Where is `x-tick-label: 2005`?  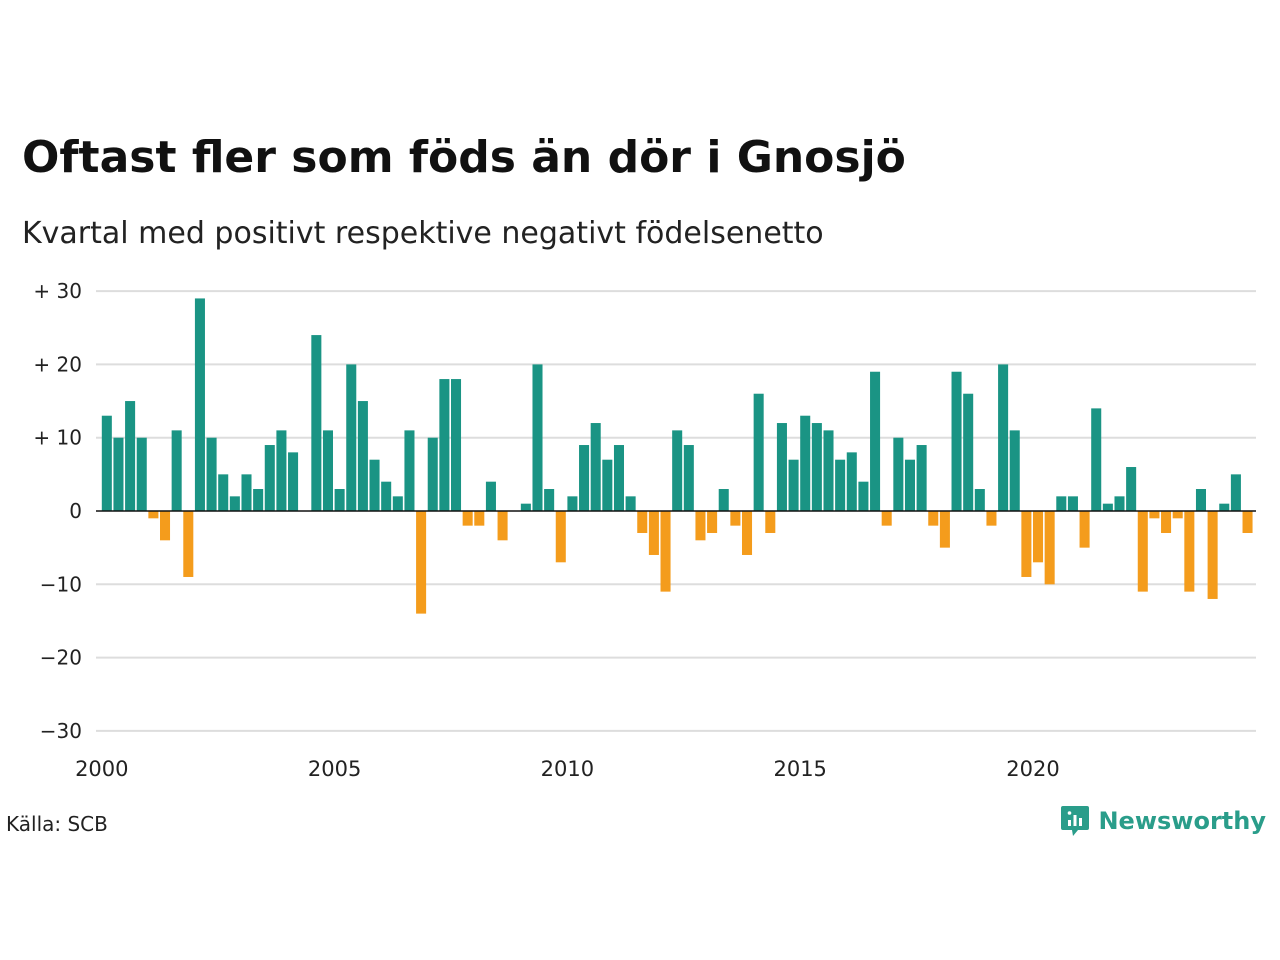 x-tick-label: 2005 is located at coordinates (334, 769).